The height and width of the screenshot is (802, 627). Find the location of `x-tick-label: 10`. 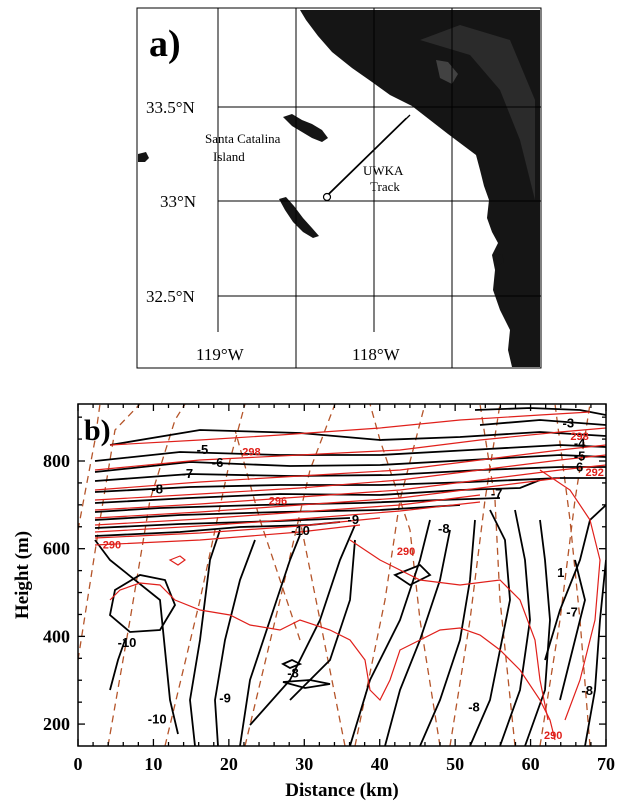

x-tick-label: 10 is located at coordinates (153, 764).